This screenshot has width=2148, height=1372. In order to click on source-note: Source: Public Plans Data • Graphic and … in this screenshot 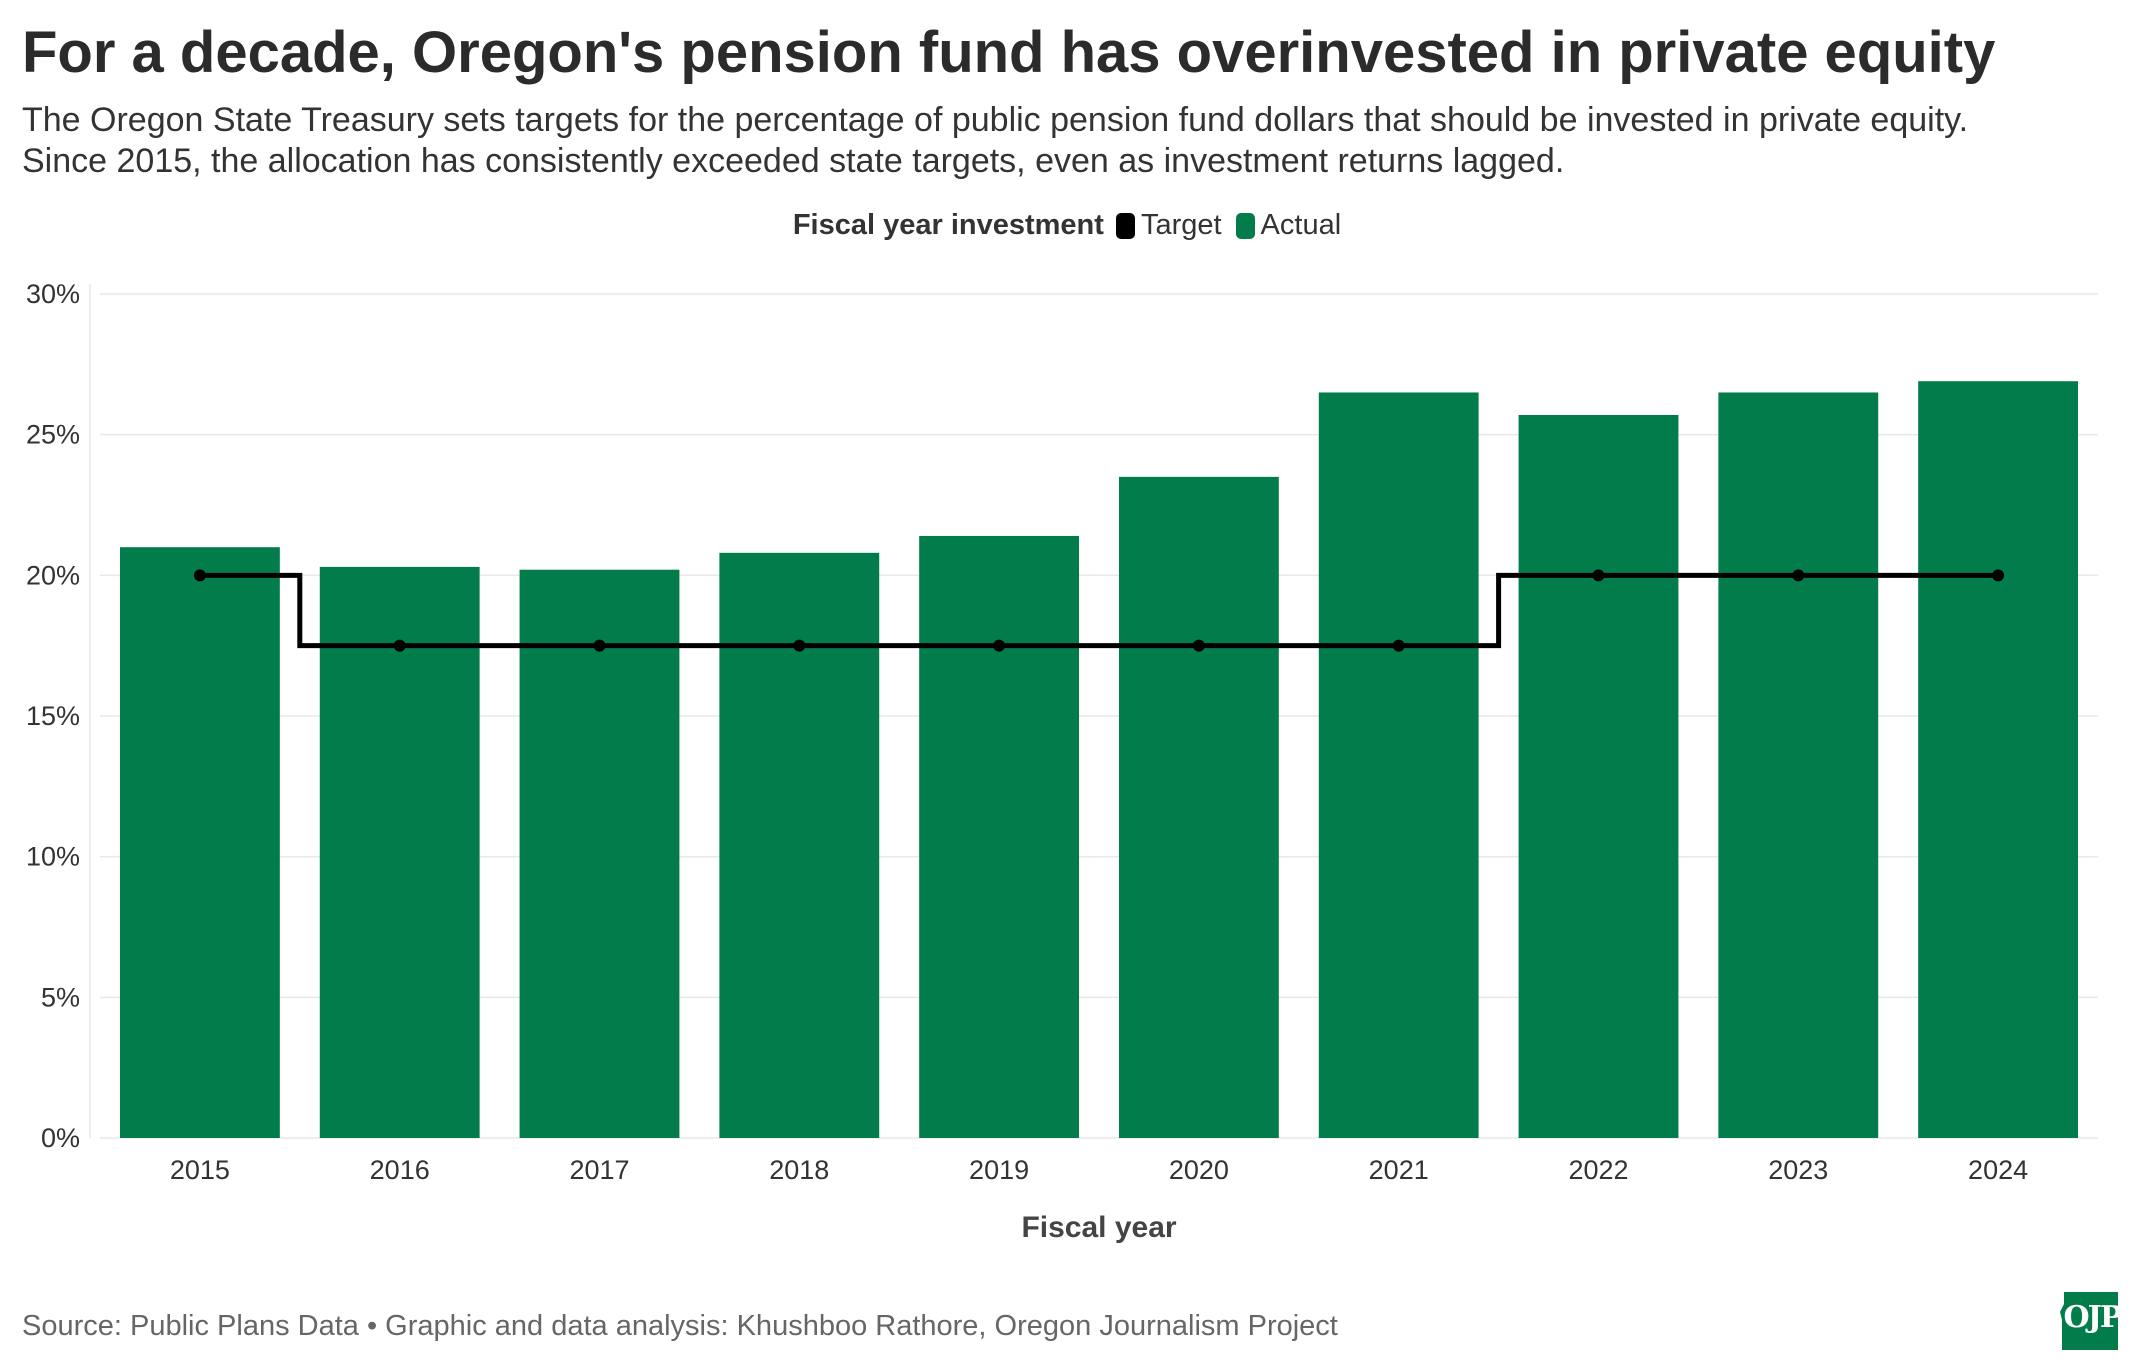, I will do `click(680, 1326)`.